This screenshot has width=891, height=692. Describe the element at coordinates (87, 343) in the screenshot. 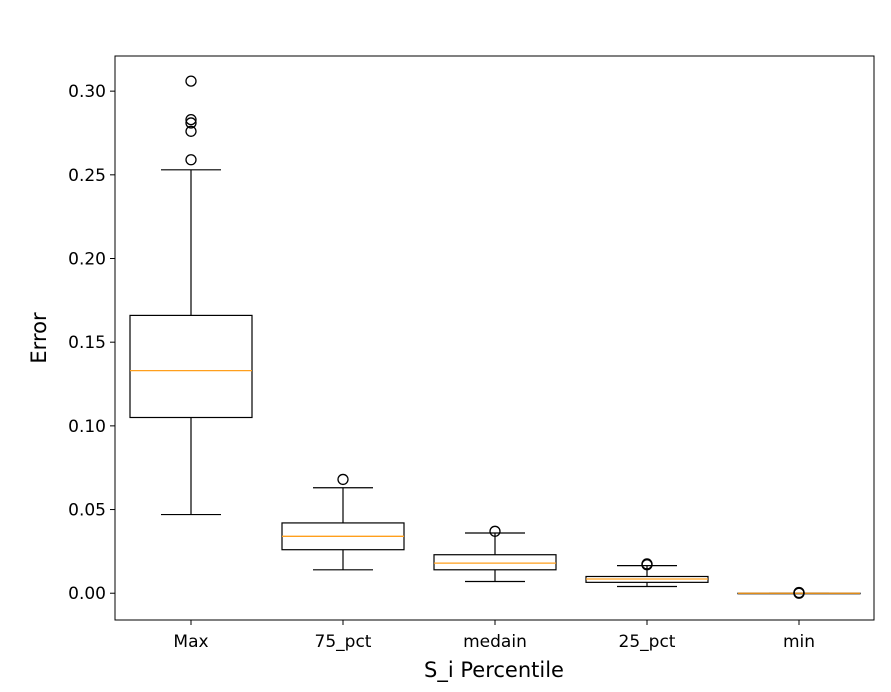

I see `y-tick-label: 0.15` at that location.